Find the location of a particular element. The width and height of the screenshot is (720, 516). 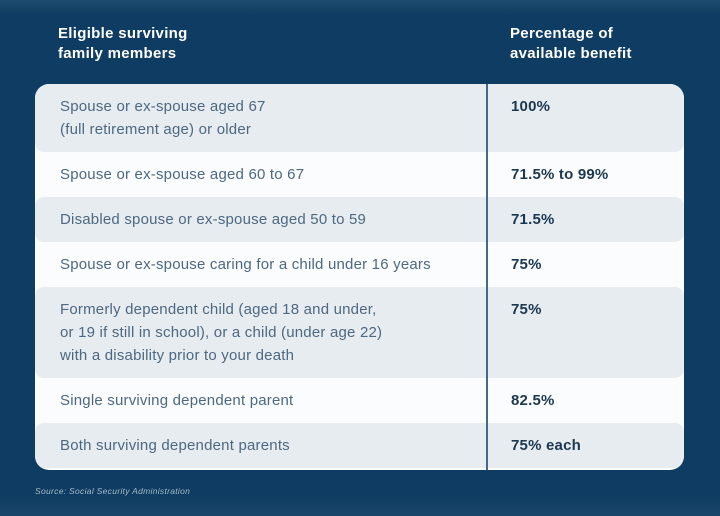

benefit-cell: 71.5% is located at coordinates (533, 219).